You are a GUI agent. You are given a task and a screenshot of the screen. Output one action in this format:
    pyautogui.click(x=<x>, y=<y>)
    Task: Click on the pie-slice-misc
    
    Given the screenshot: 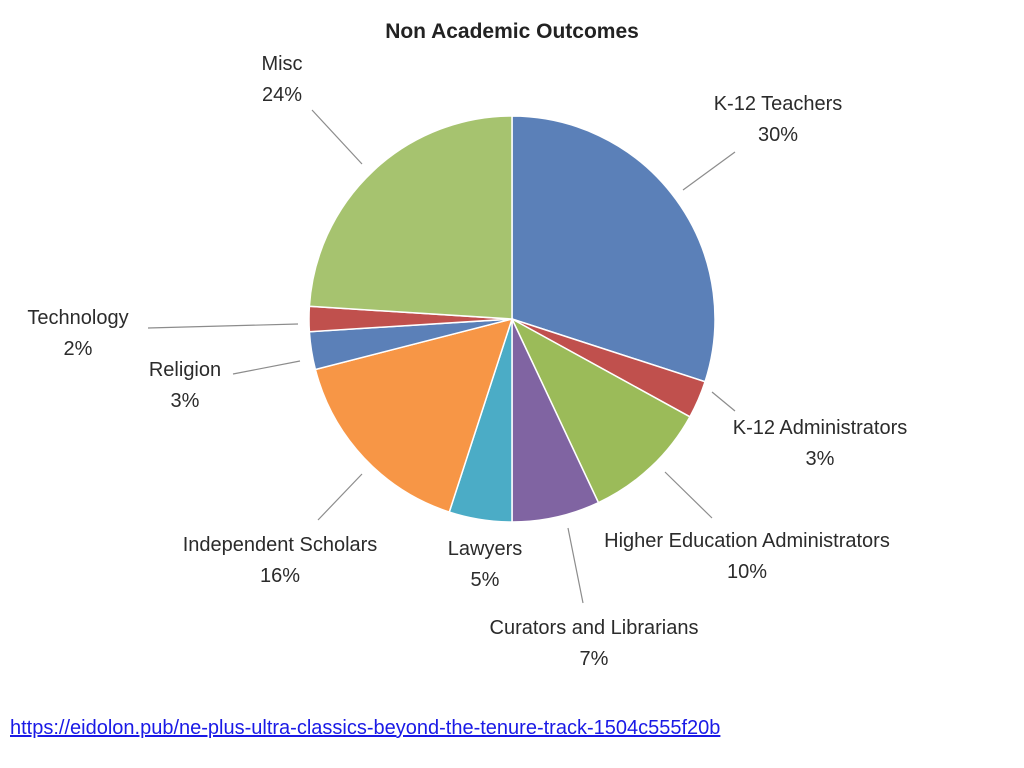 What is the action you would take?
    pyautogui.click(x=410, y=217)
    